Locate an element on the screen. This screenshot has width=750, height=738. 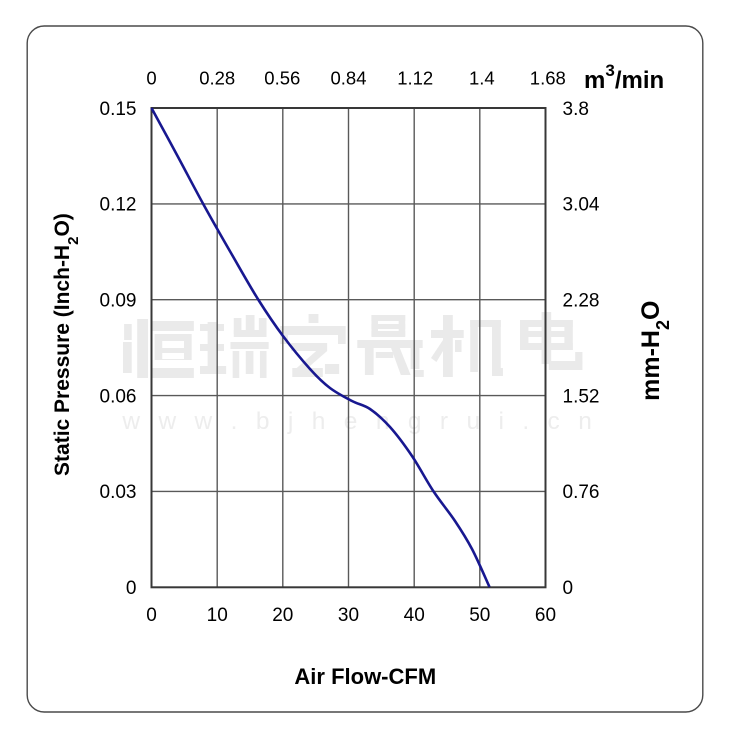
svg-text: 0.28 is located at coordinates (217, 78).